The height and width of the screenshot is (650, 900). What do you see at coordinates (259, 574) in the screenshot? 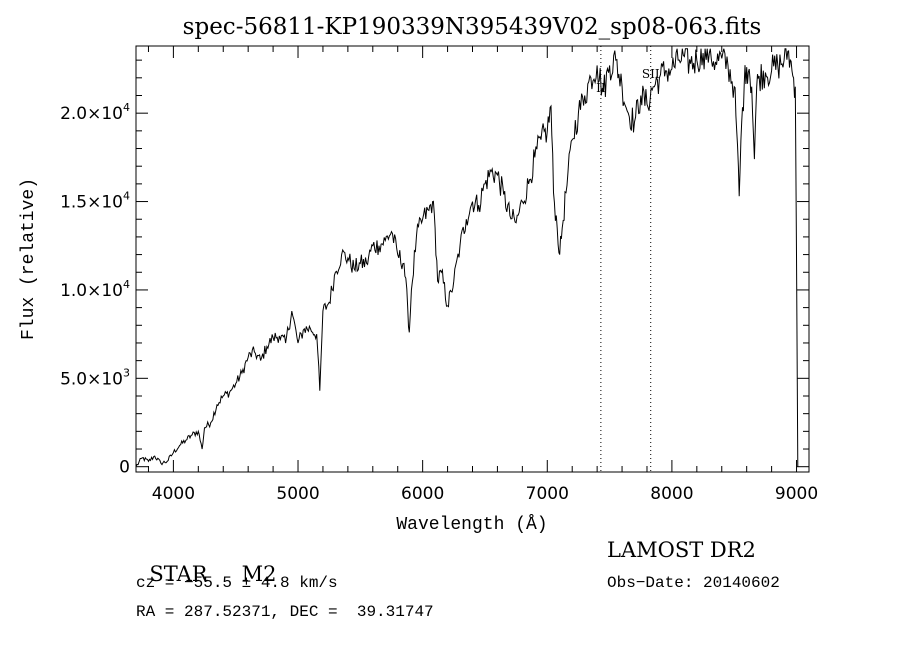
I see `subclass-value: M2` at bounding box center [259, 574].